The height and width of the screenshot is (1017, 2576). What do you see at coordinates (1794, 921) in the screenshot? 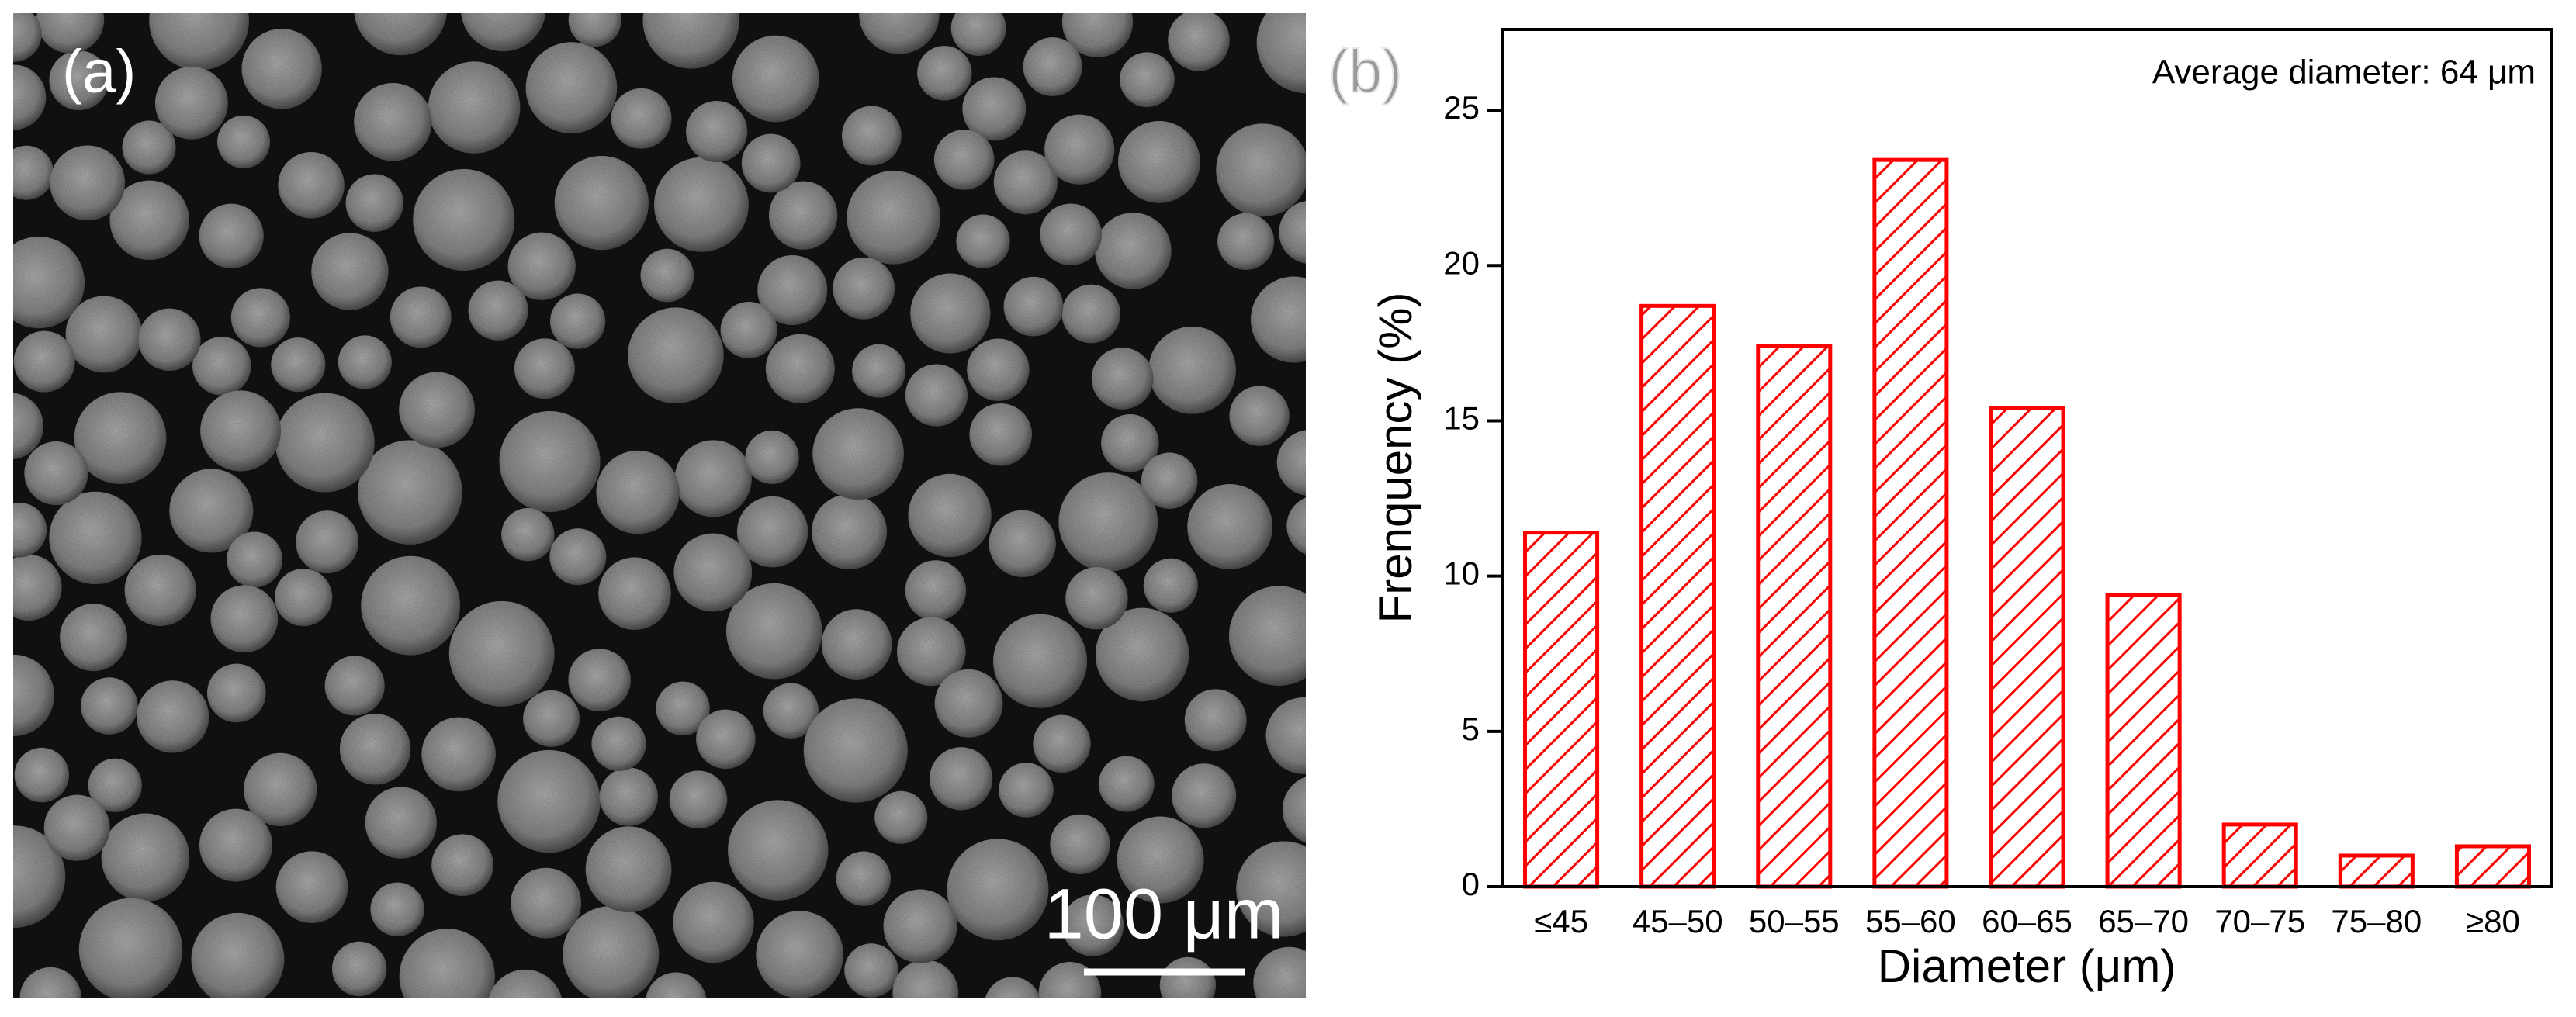
I see `x-tick-label: 50–55` at bounding box center [1794, 921].